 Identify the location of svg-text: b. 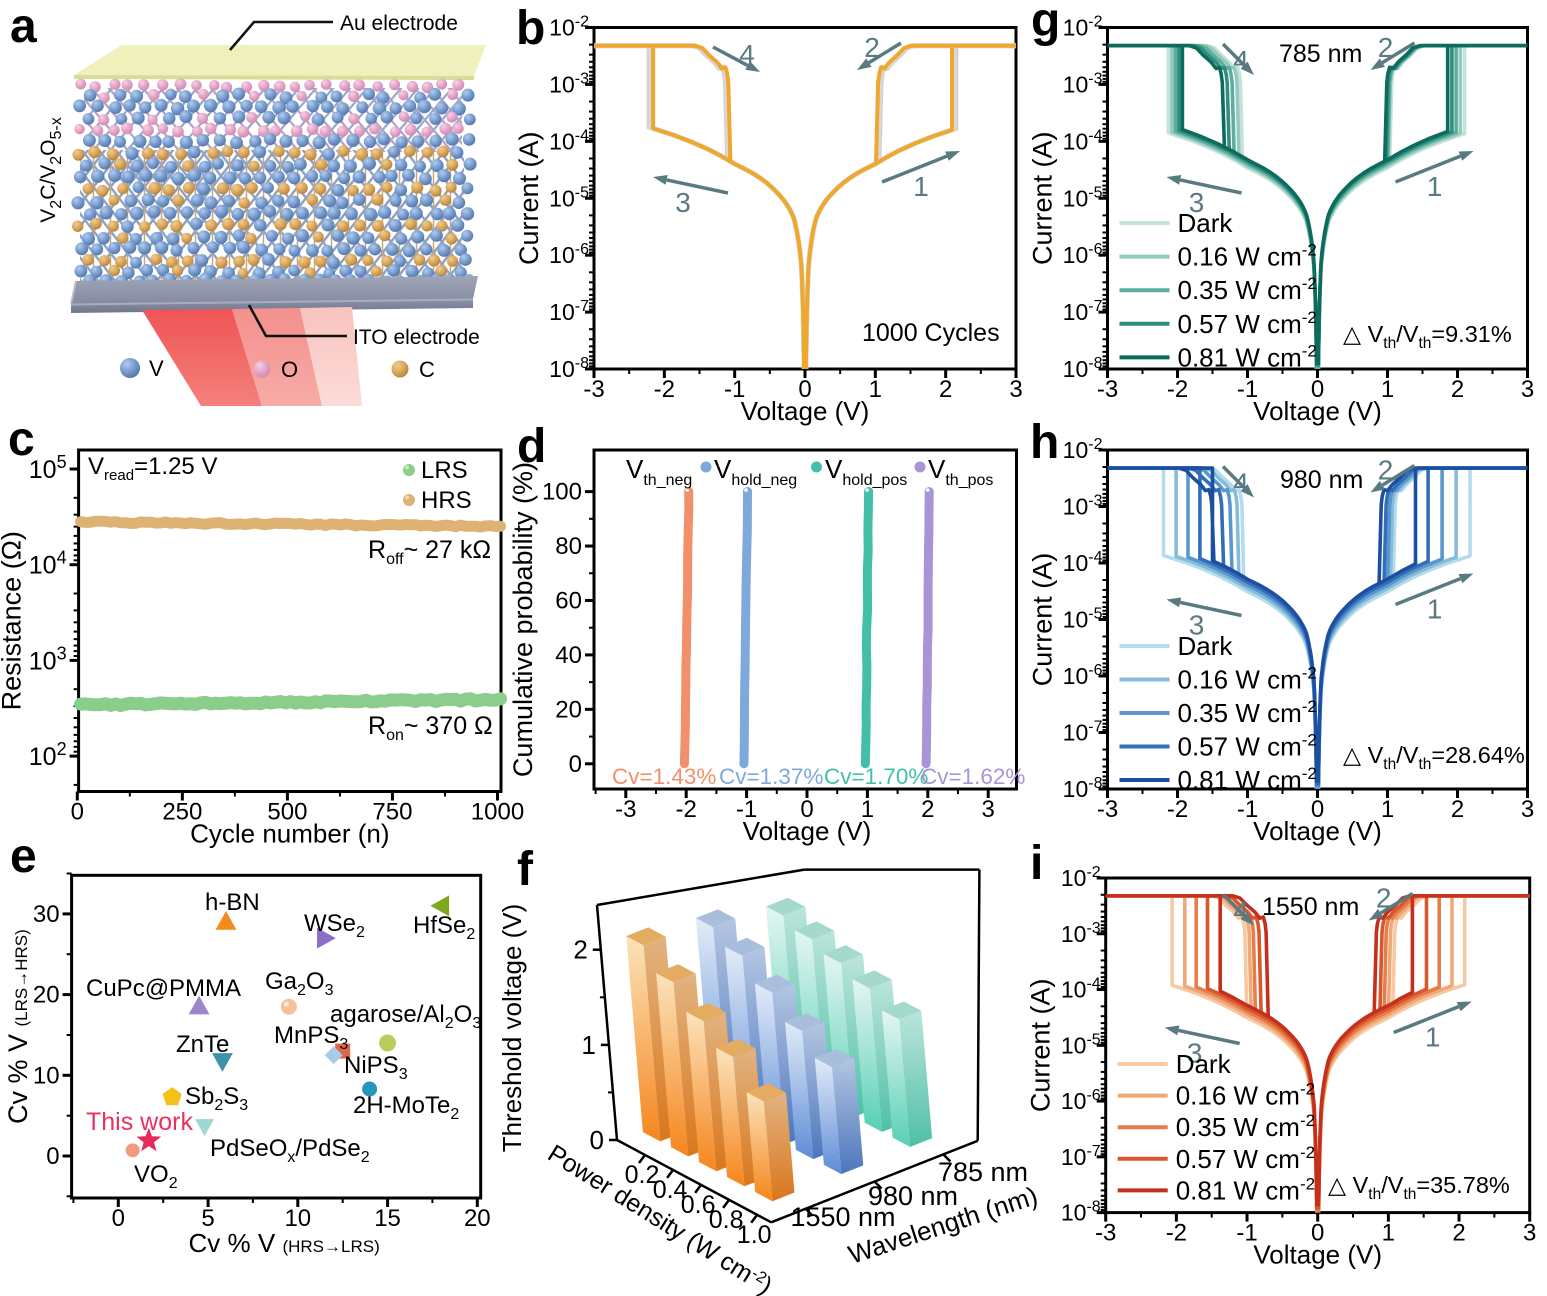
(530, 28).